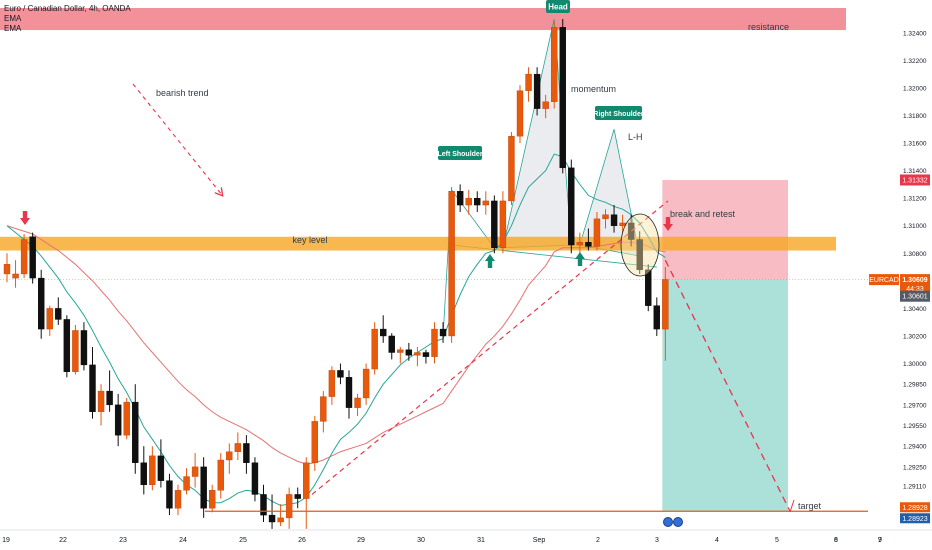 The width and height of the screenshot is (932, 550). What do you see at coordinates (243, 540) in the screenshot?
I see `time-tick-label: 25` at bounding box center [243, 540].